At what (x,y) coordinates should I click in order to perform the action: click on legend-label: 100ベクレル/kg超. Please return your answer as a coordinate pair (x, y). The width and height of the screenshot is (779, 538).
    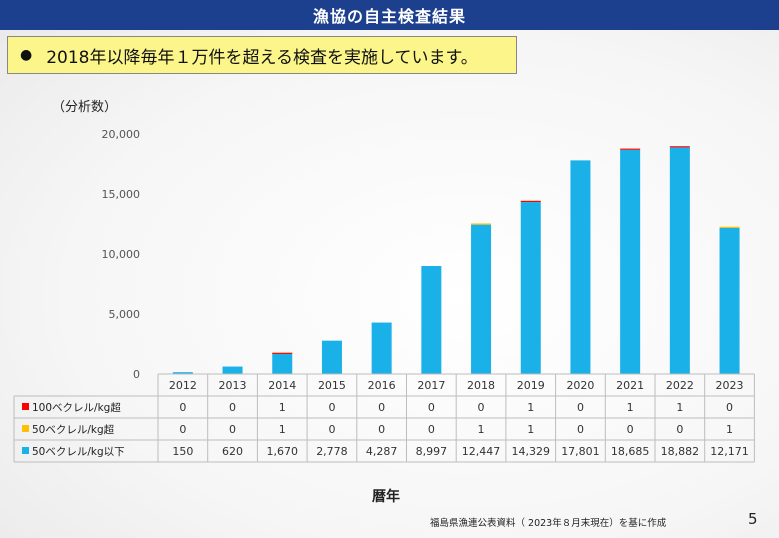
    Looking at the image, I should click on (76, 407).